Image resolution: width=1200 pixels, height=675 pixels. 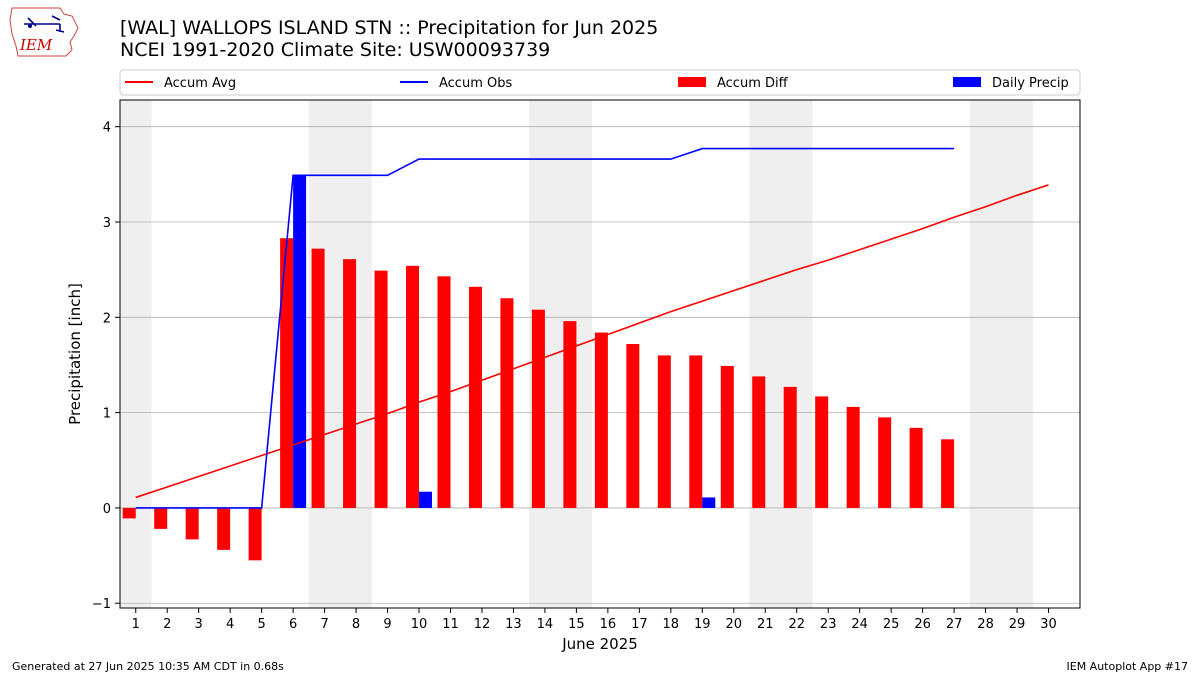 I want to click on x-tick-label: 10, so click(x=419, y=624).